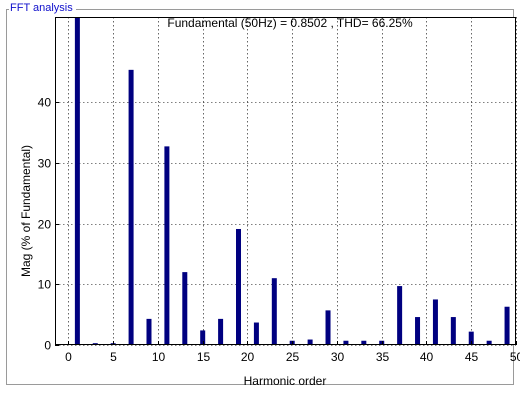 The width and height of the screenshot is (520, 394). I want to click on x-tick-label: 40, so click(427, 357).